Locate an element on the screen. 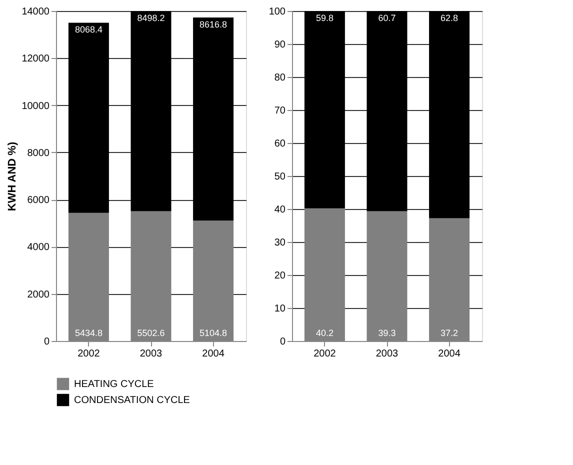  y-tick-label: 90 is located at coordinates (280, 45).